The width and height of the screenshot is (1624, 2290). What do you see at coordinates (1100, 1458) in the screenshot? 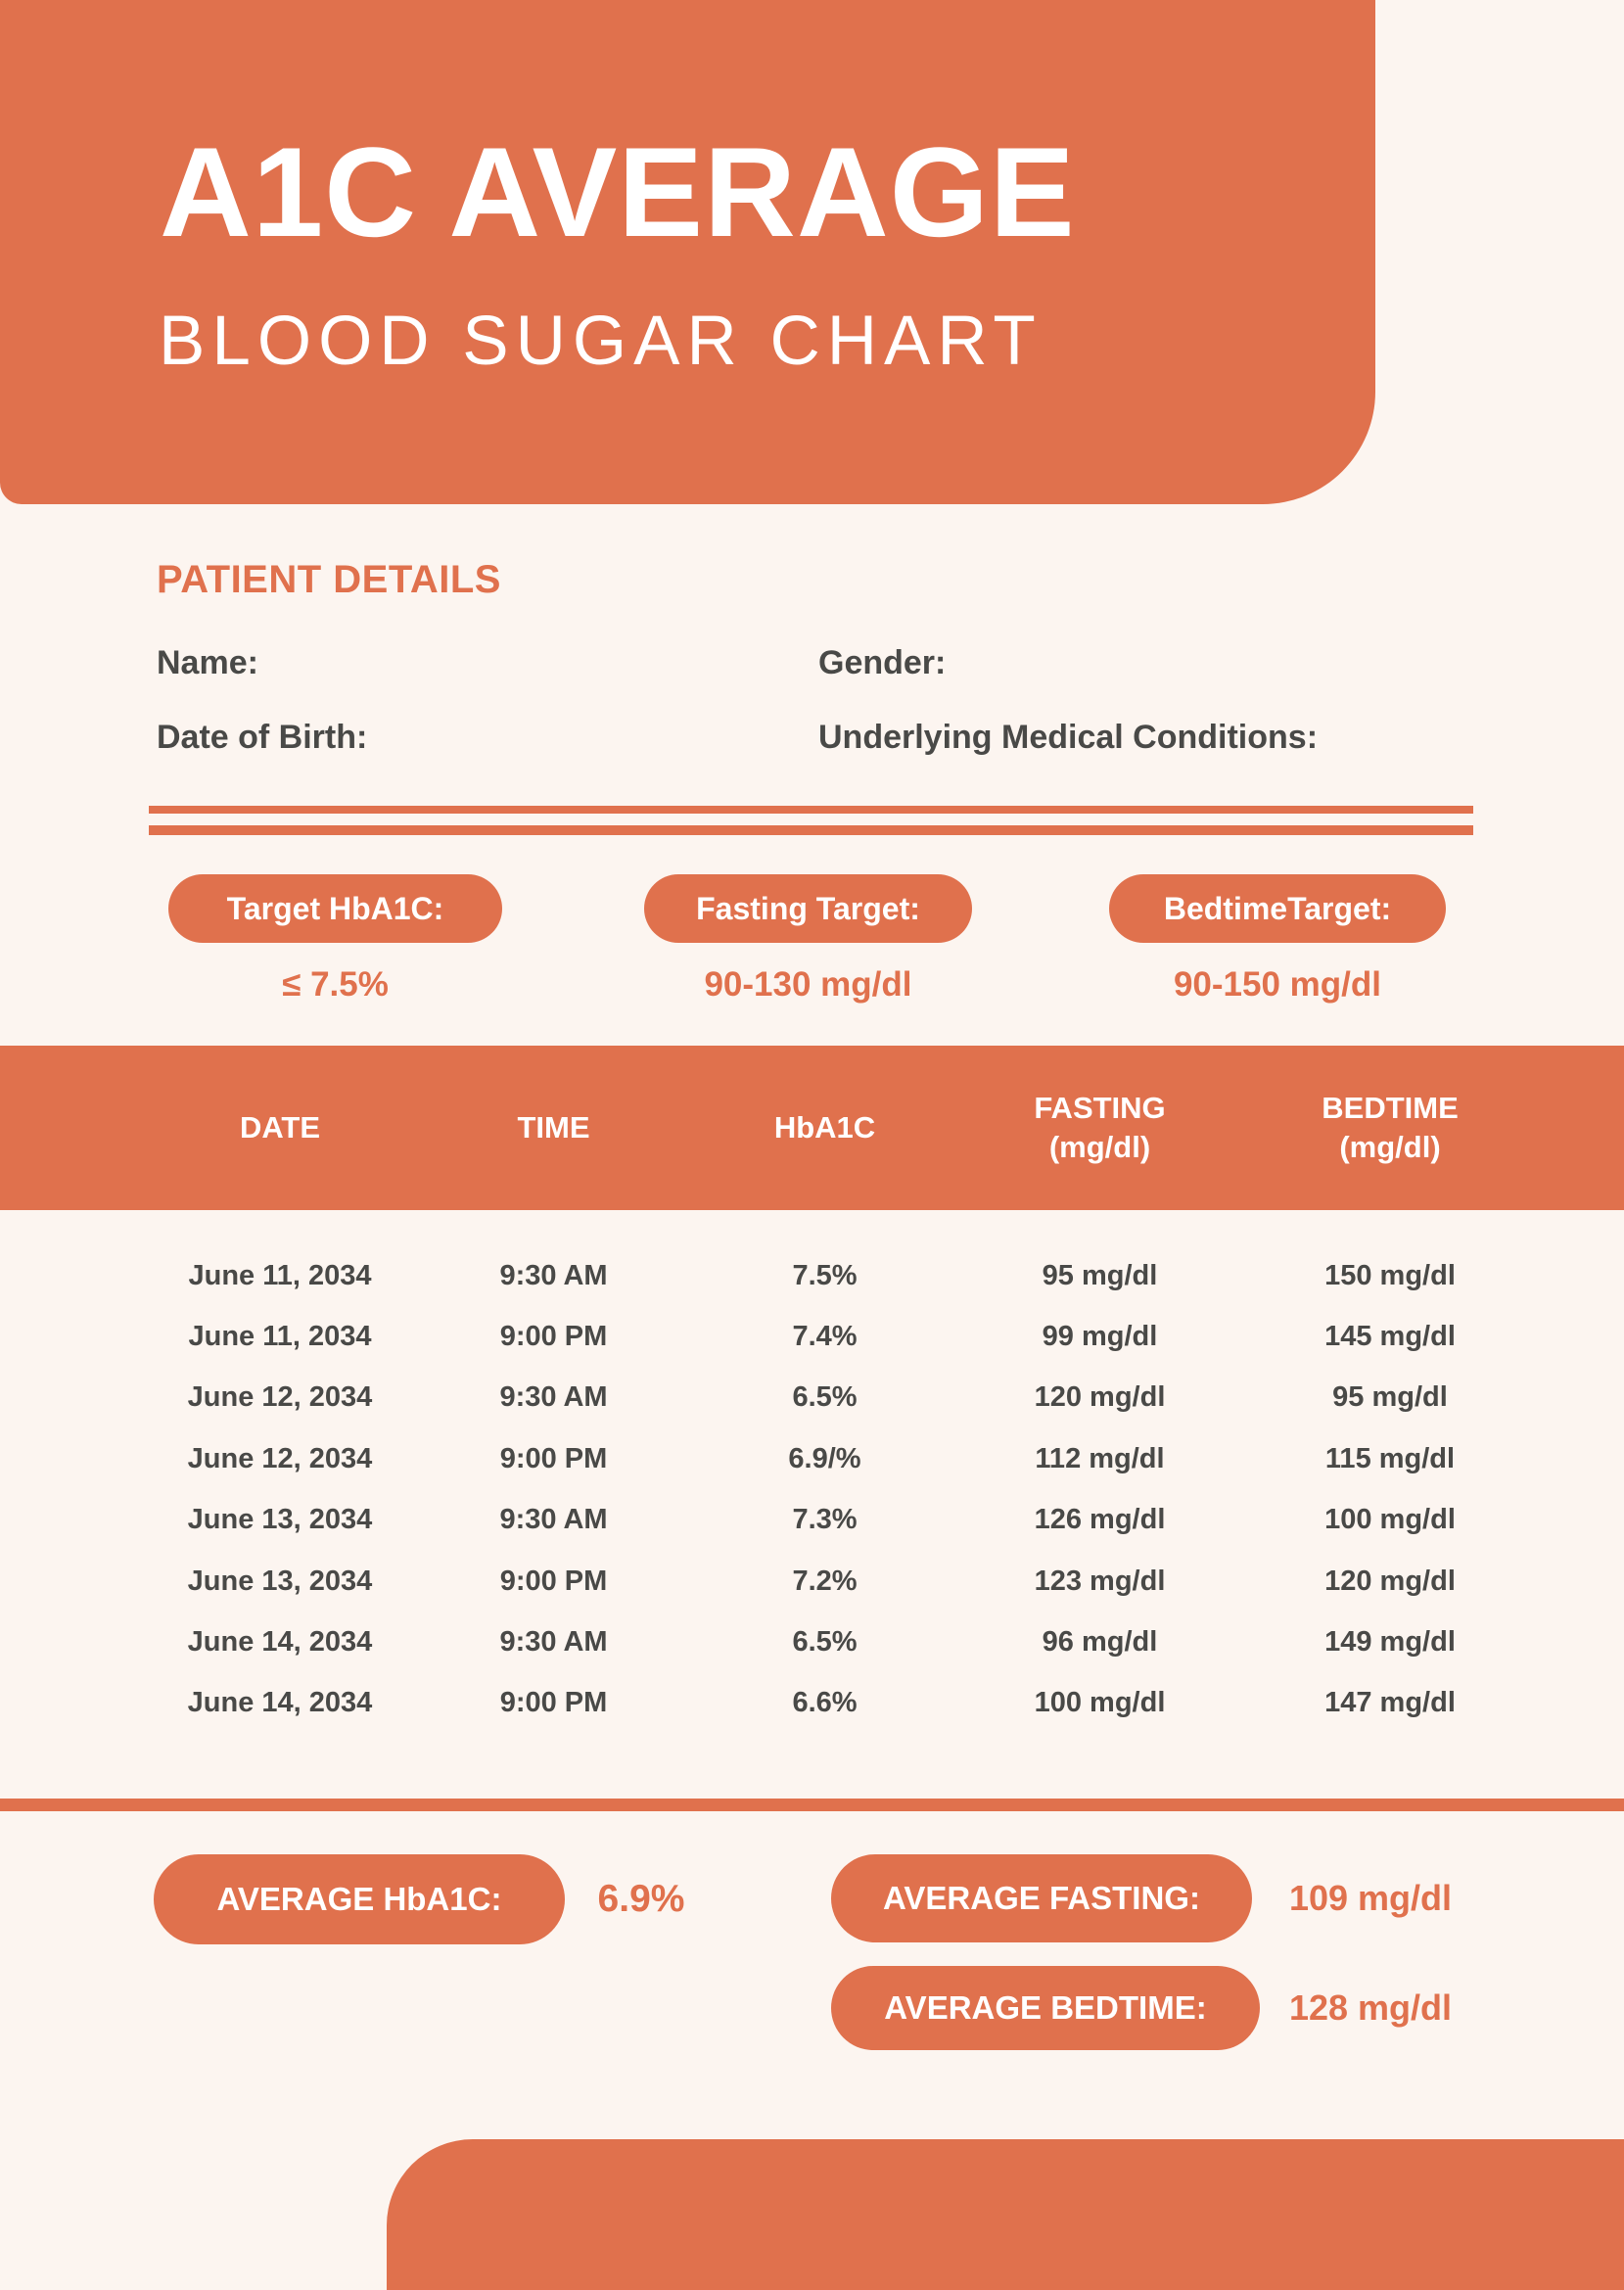
I see `cell-fasting: 112 mg/dl` at bounding box center [1100, 1458].